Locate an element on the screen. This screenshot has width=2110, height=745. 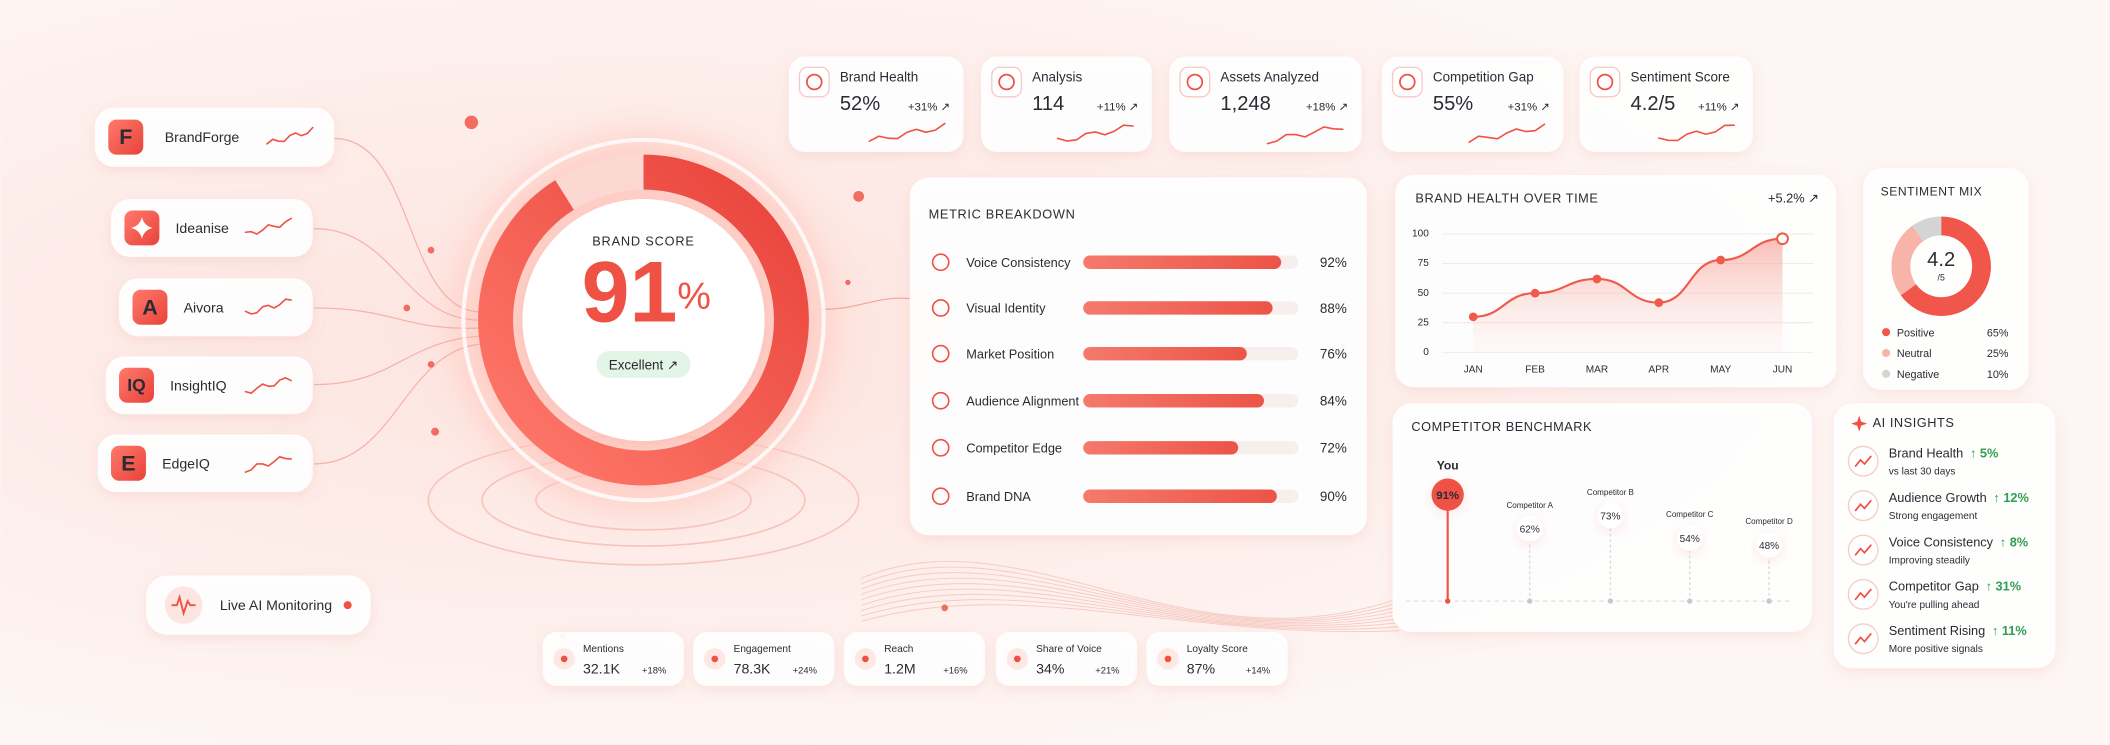
brand-initial: IQ is located at coordinates (136, 385).